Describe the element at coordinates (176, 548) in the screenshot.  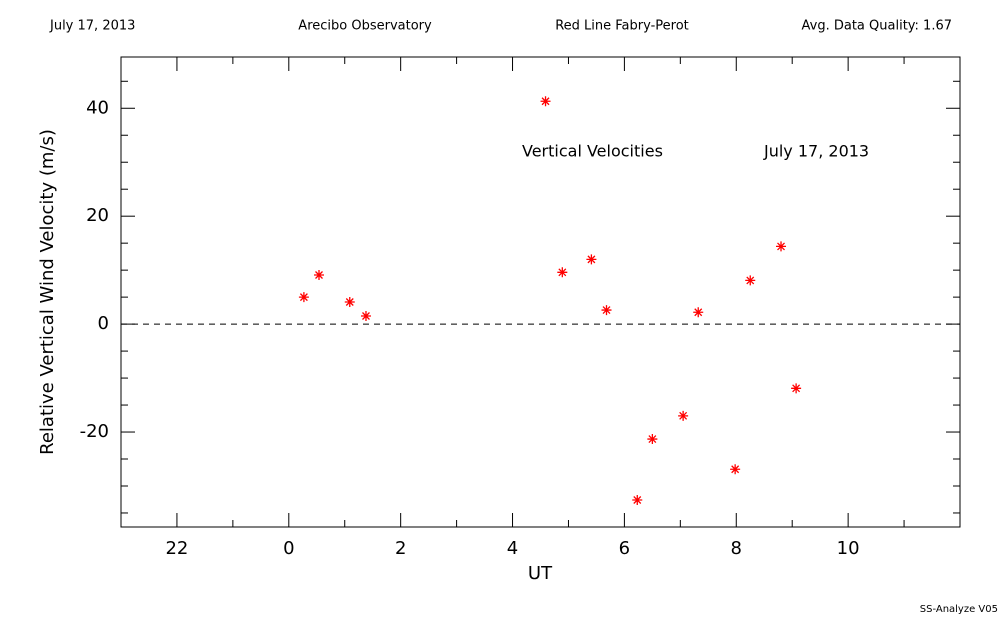
I see `x-tick-label: 22` at that location.